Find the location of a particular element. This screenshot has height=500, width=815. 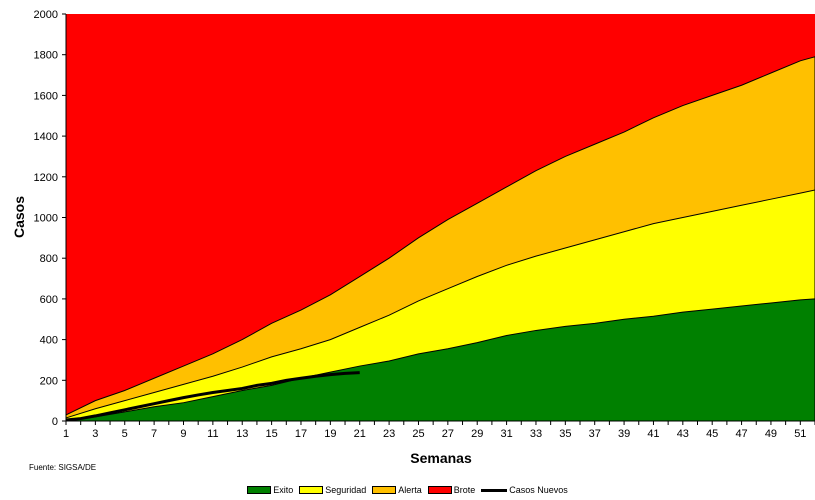

x-tick-label: 13 is located at coordinates (242, 434).